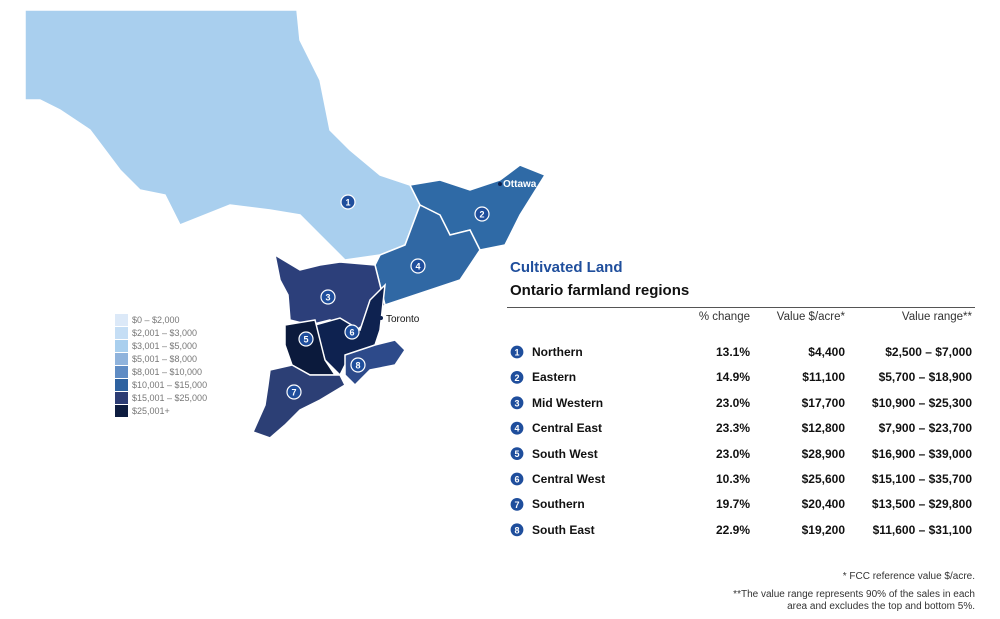 This screenshot has height=619, width=1000. What do you see at coordinates (151, 411) in the screenshot?
I see `legend-label: $25,001+` at bounding box center [151, 411].